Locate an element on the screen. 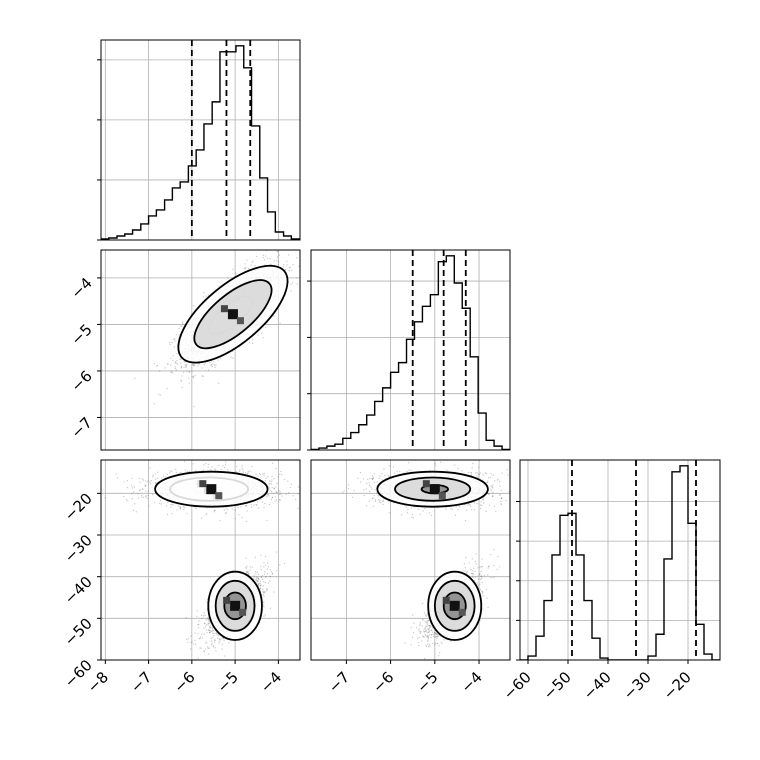 Image resolution: width=760 pixels, height=760 pixels. scatter-2-0-panel is located at coordinates (200, 560).